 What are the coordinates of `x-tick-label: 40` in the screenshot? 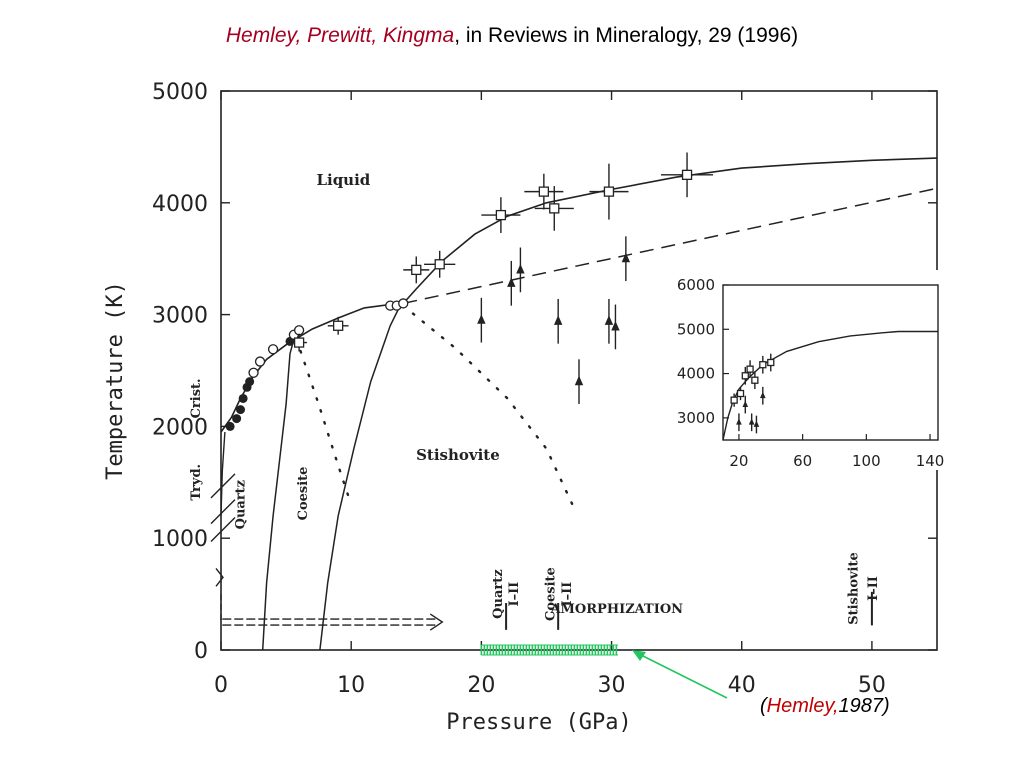 It's located at (742, 685).